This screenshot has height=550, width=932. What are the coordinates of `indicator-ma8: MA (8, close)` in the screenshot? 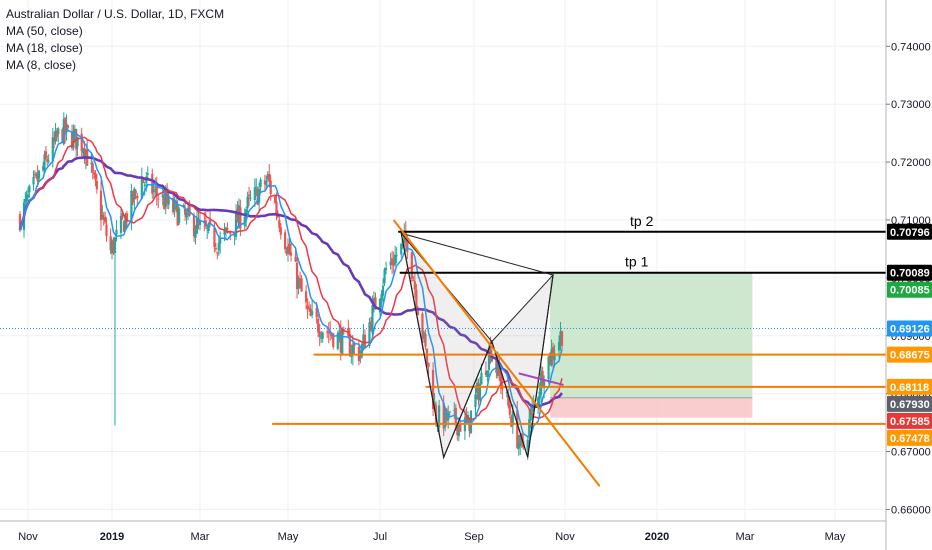 It's located at (41, 65).